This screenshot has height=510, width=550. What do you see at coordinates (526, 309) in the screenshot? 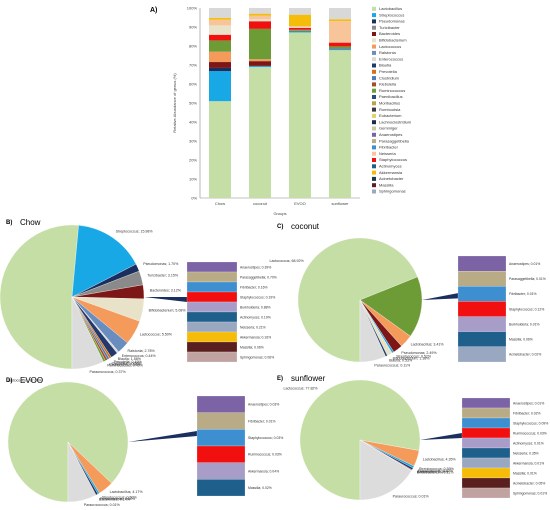
I see `stack-label: Staphylococcus; 0.12%` at bounding box center [526, 309].